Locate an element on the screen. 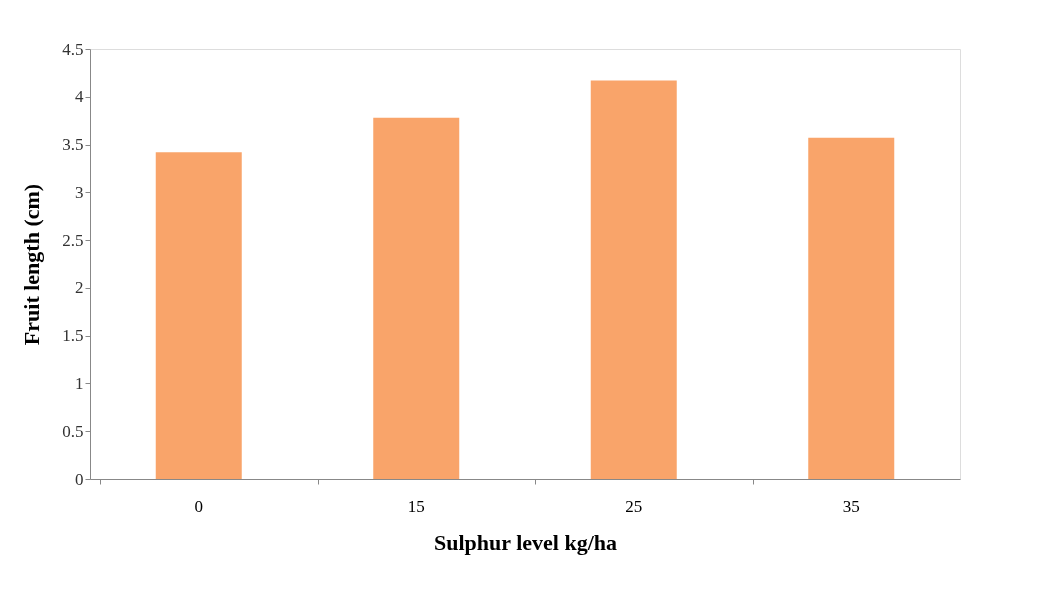 This screenshot has height=608, width=1043. y-tick-label: 2.5 is located at coordinates (73, 240).